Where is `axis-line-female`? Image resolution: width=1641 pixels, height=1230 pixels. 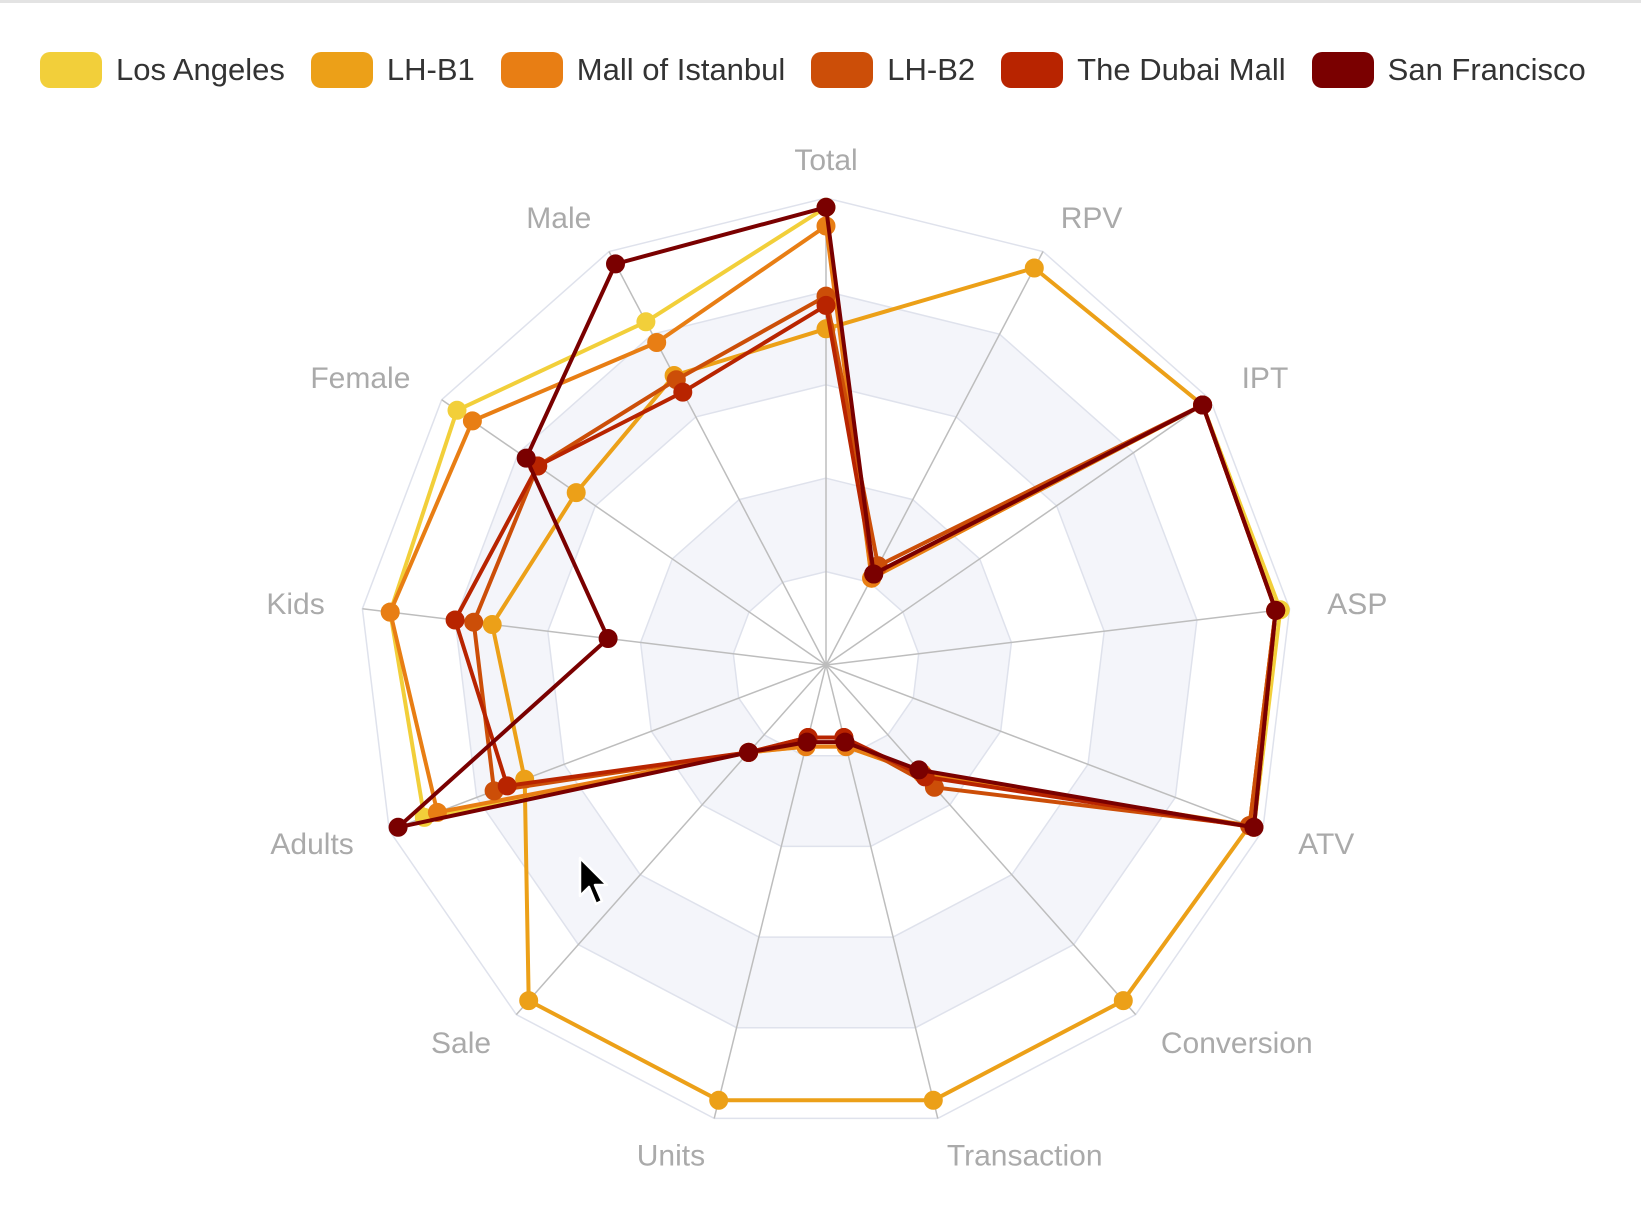 axis-line-female is located at coordinates (634, 532).